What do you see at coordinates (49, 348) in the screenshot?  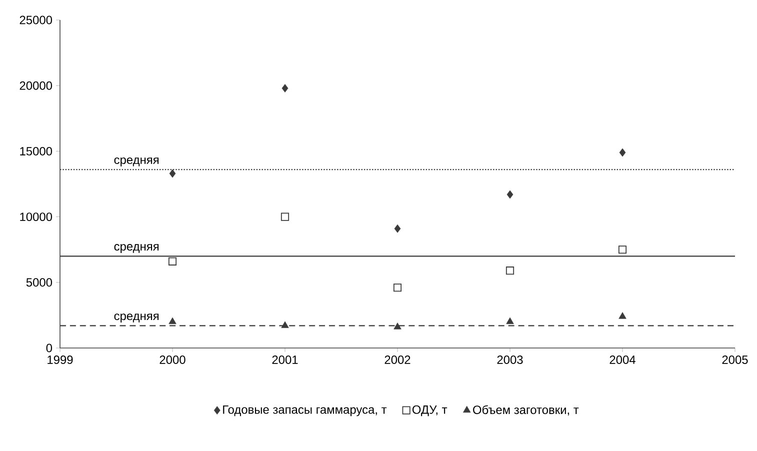 I see `y-tick-label: 0` at bounding box center [49, 348].